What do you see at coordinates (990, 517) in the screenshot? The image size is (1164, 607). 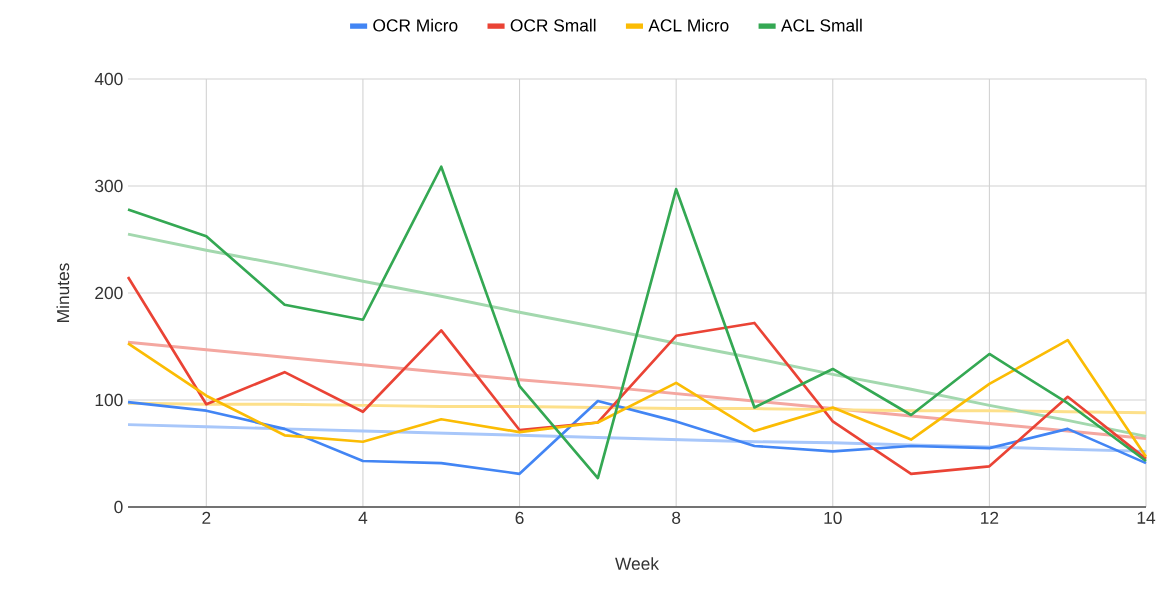 I see `x-tick-label: 12` at bounding box center [990, 517].